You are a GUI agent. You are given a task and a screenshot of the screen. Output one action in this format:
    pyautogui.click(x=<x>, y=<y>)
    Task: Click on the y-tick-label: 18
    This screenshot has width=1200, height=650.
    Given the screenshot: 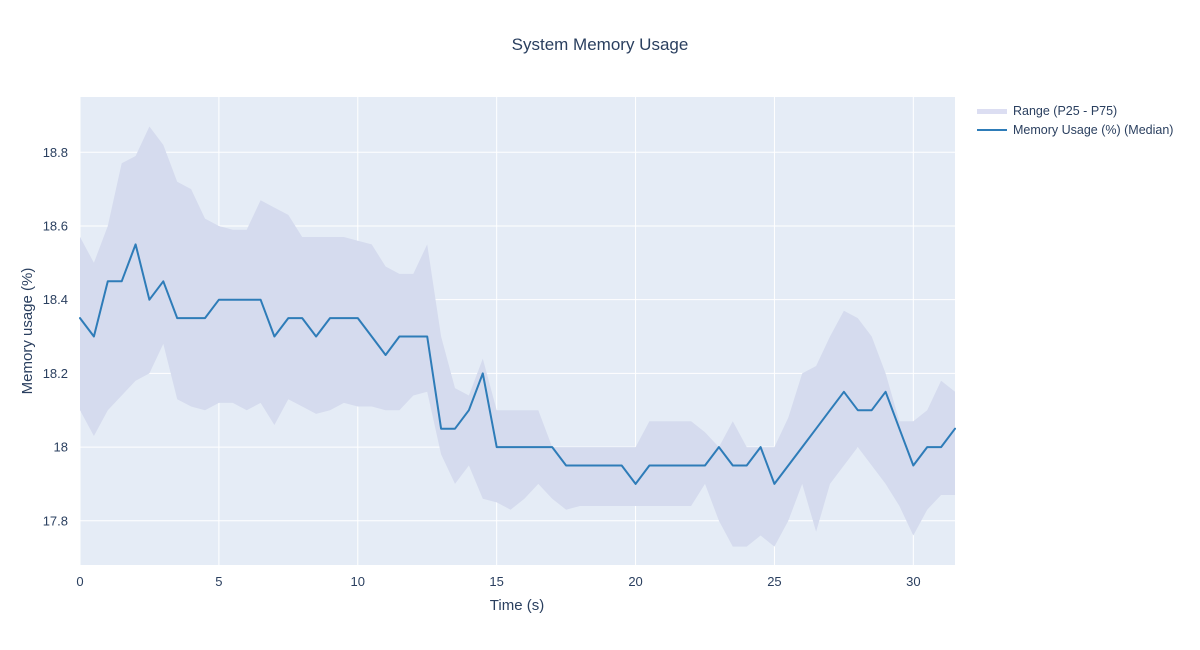 What is the action you would take?
    pyautogui.click(x=61, y=447)
    